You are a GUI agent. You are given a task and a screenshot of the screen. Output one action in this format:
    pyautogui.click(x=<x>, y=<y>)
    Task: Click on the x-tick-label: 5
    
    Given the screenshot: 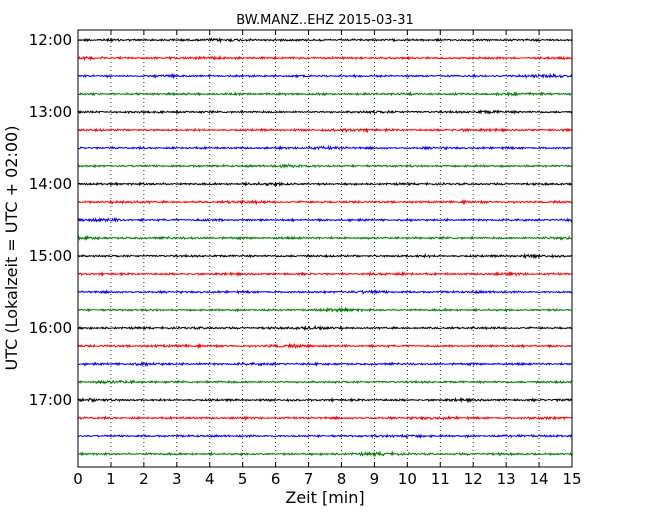 What is the action you would take?
    pyautogui.click(x=243, y=479)
    